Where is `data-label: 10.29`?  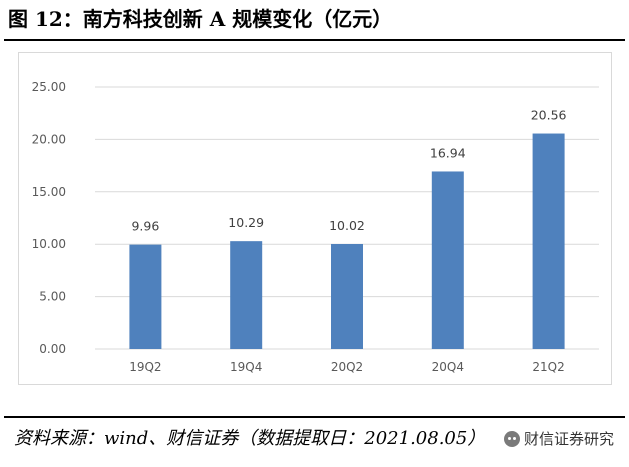
data-label: 10.29 is located at coordinates (246, 222).